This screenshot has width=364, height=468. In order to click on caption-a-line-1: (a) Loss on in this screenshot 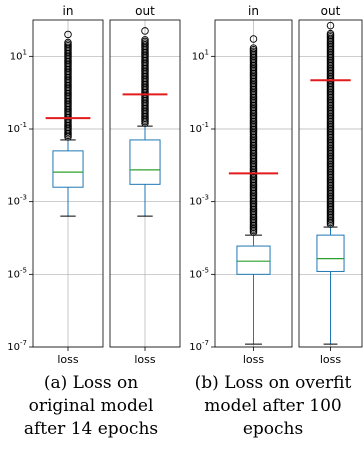, I will do `click(91, 383)`.